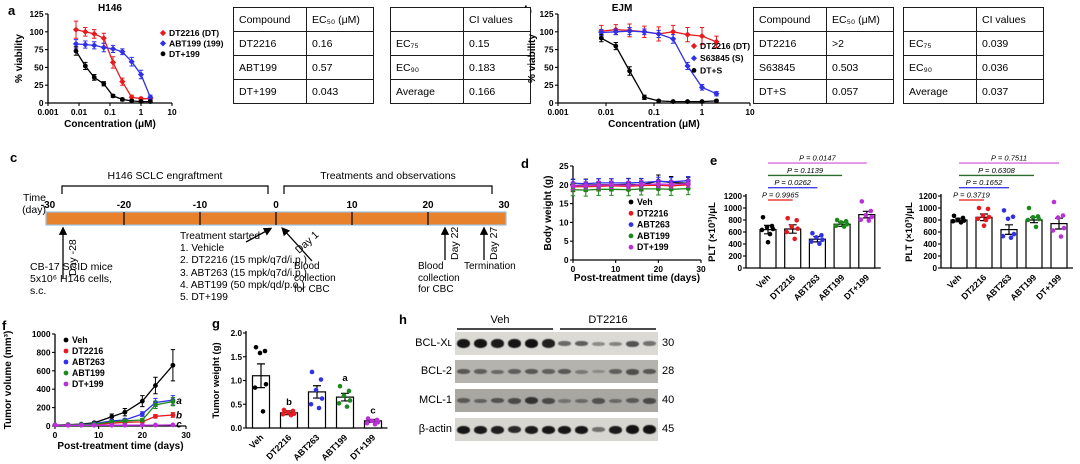 The height and width of the screenshot is (464, 1080). Describe the element at coordinates (372, 411) in the screenshot. I see `significance-letter: c` at that location.